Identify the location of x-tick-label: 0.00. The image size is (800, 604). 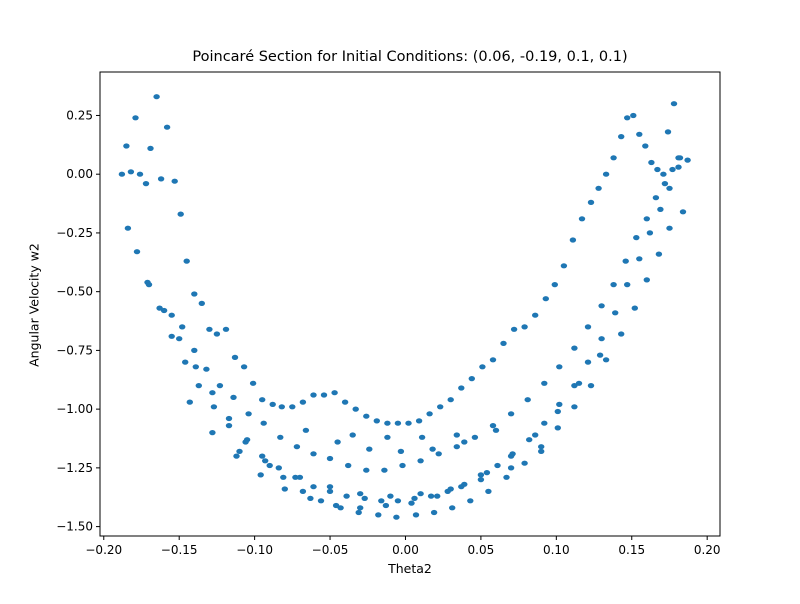
(405, 550).